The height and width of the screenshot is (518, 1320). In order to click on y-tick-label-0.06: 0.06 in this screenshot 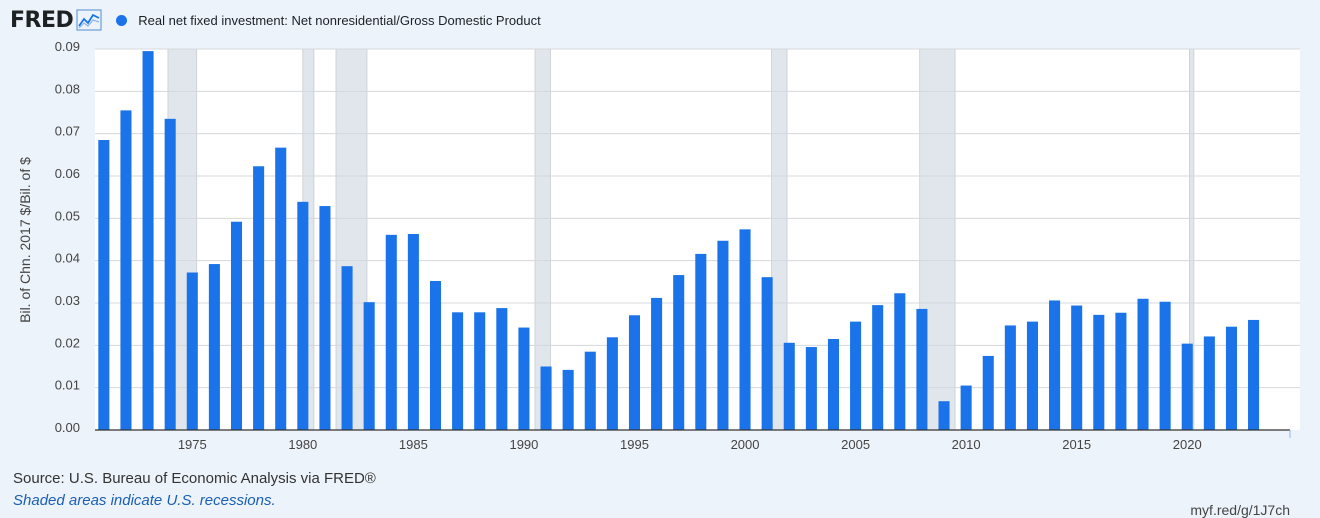, I will do `click(67, 173)`.